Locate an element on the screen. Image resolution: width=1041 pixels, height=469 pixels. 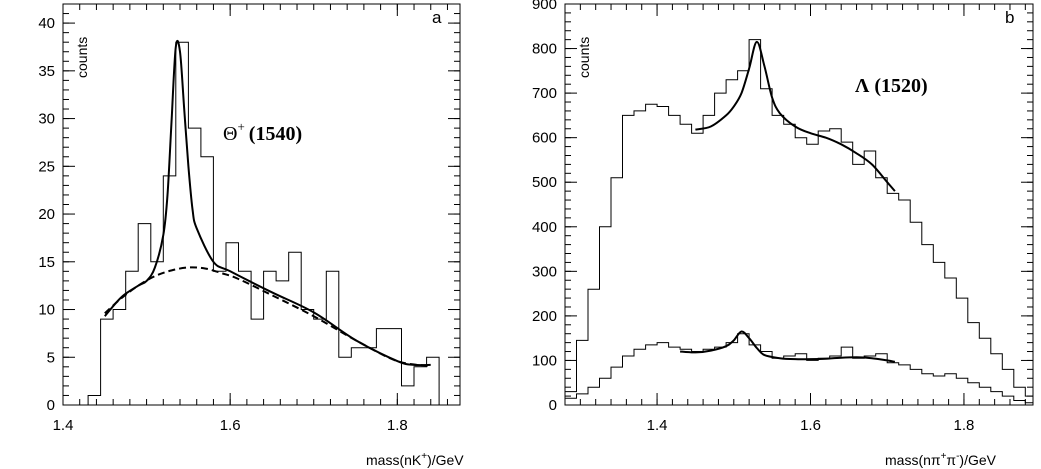
y-tick-label: 900 is located at coordinates (544, 6).